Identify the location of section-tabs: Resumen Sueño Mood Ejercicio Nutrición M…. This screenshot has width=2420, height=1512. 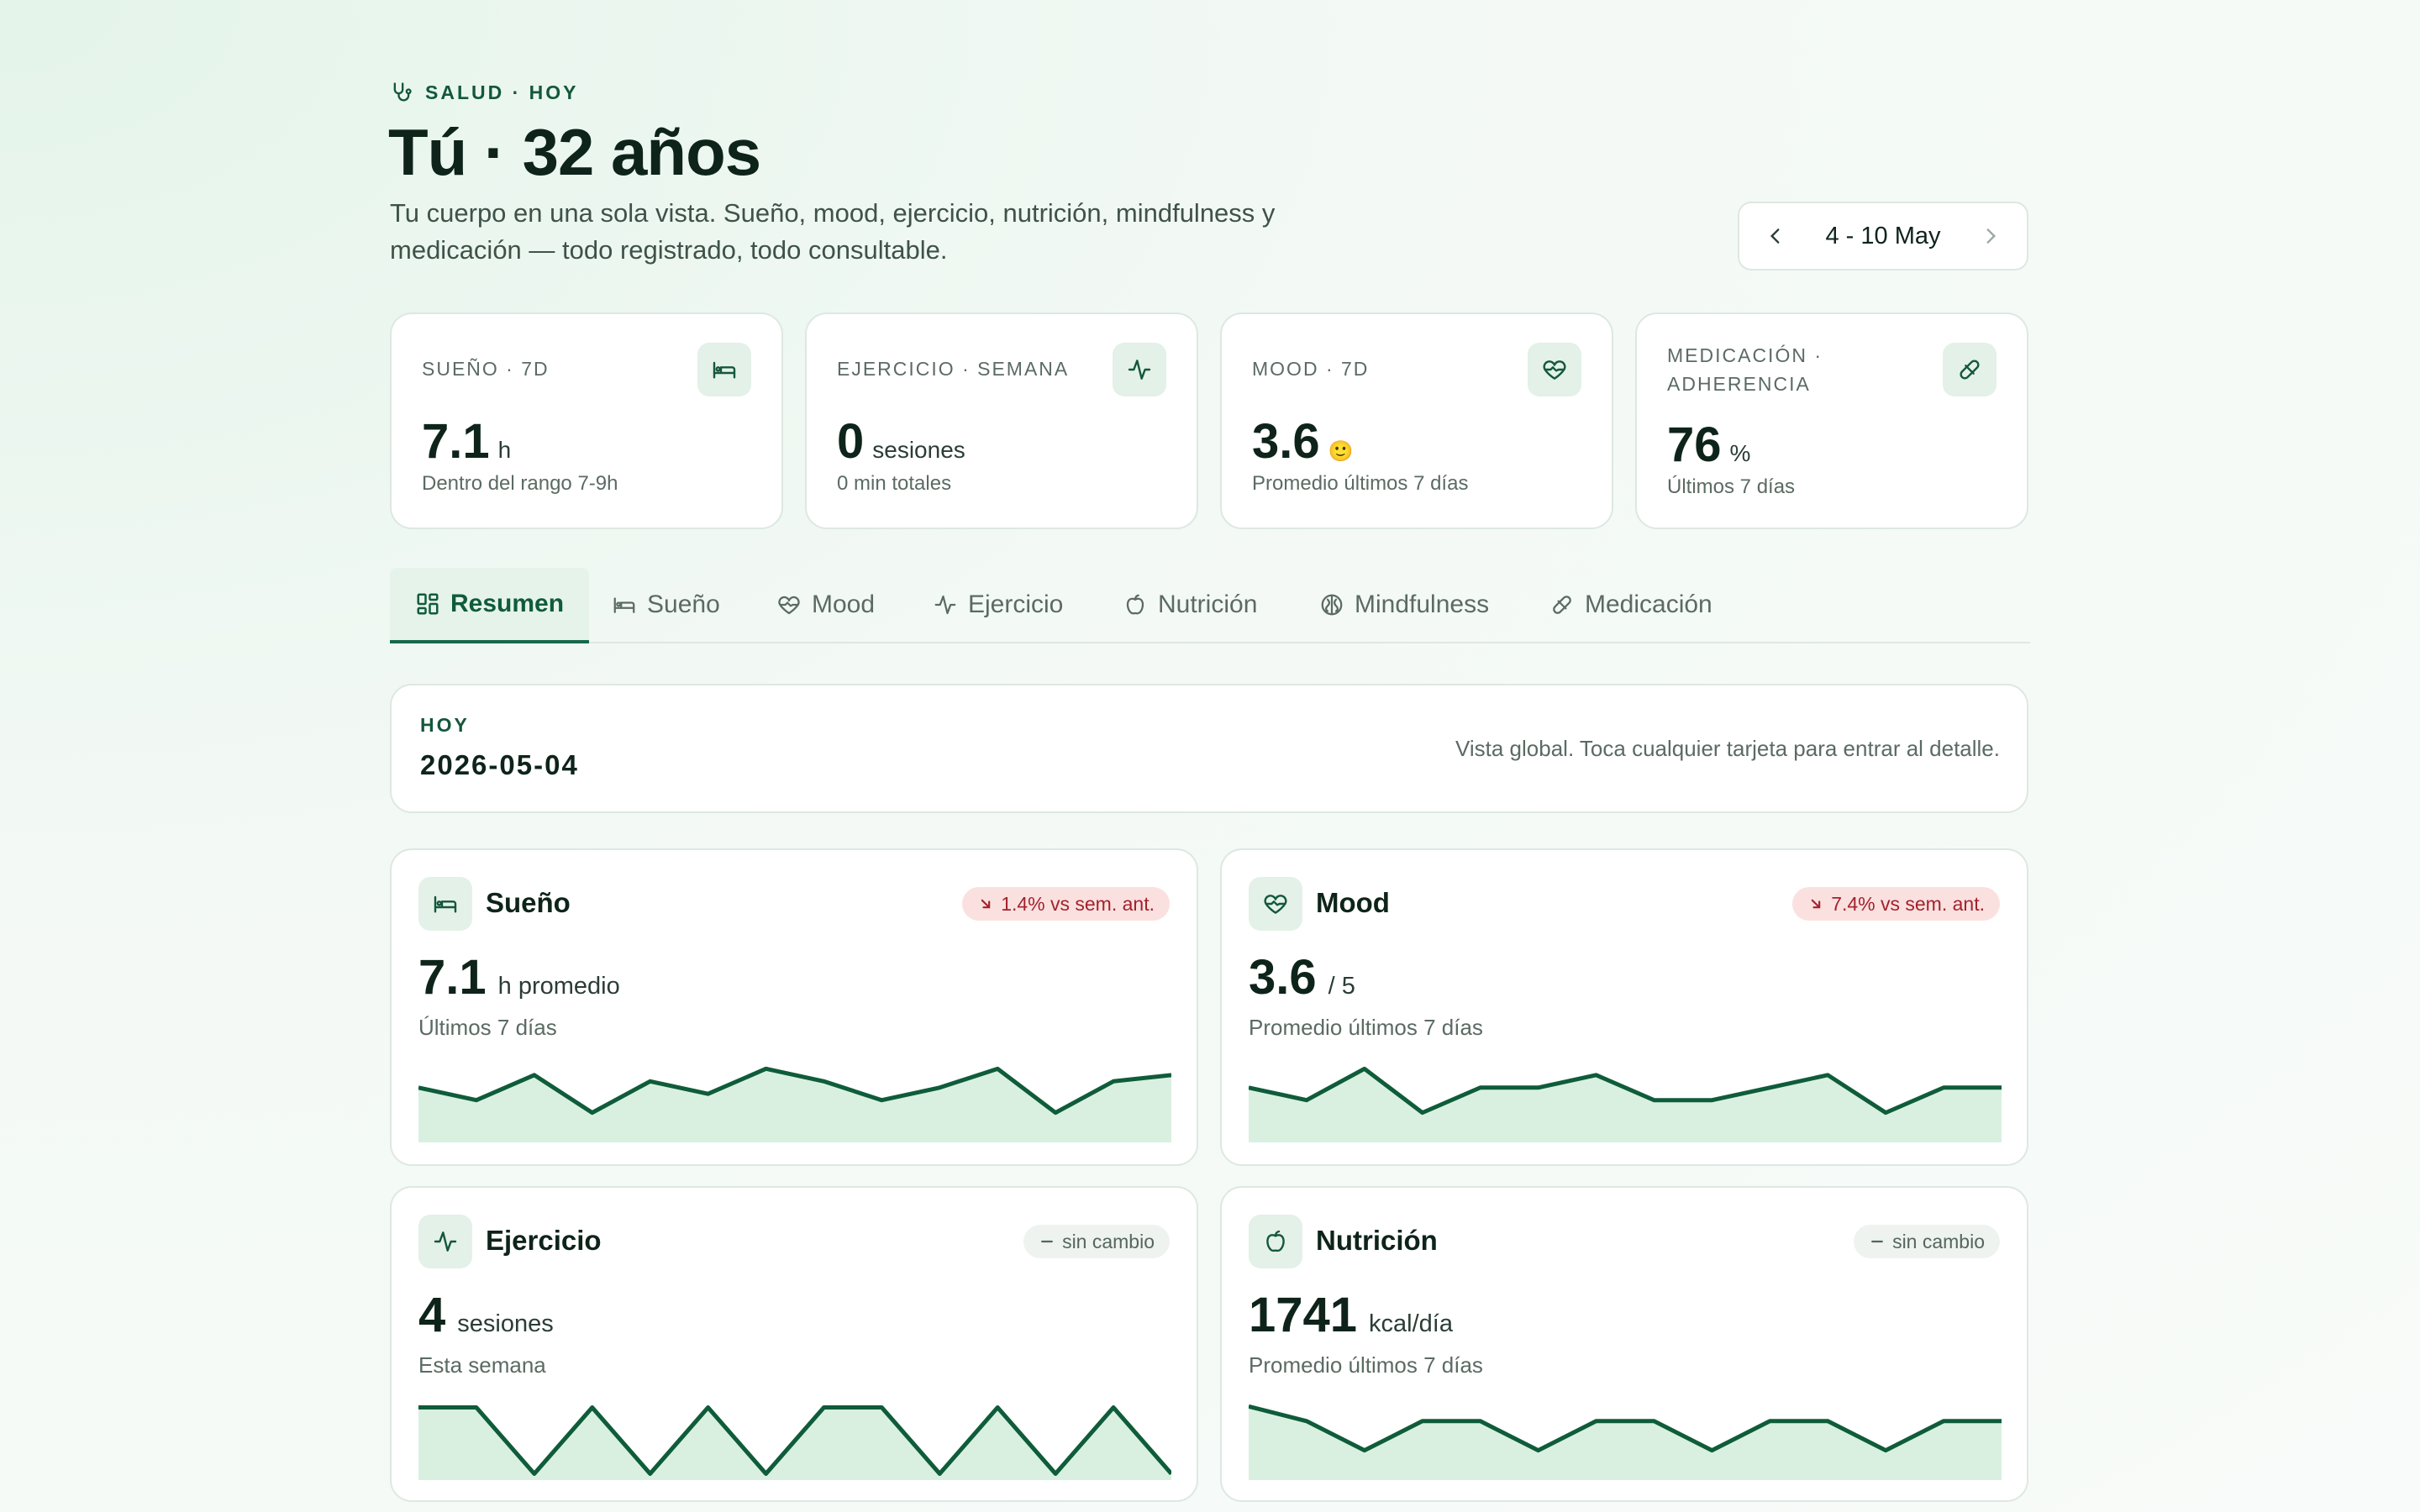
(1210, 605).